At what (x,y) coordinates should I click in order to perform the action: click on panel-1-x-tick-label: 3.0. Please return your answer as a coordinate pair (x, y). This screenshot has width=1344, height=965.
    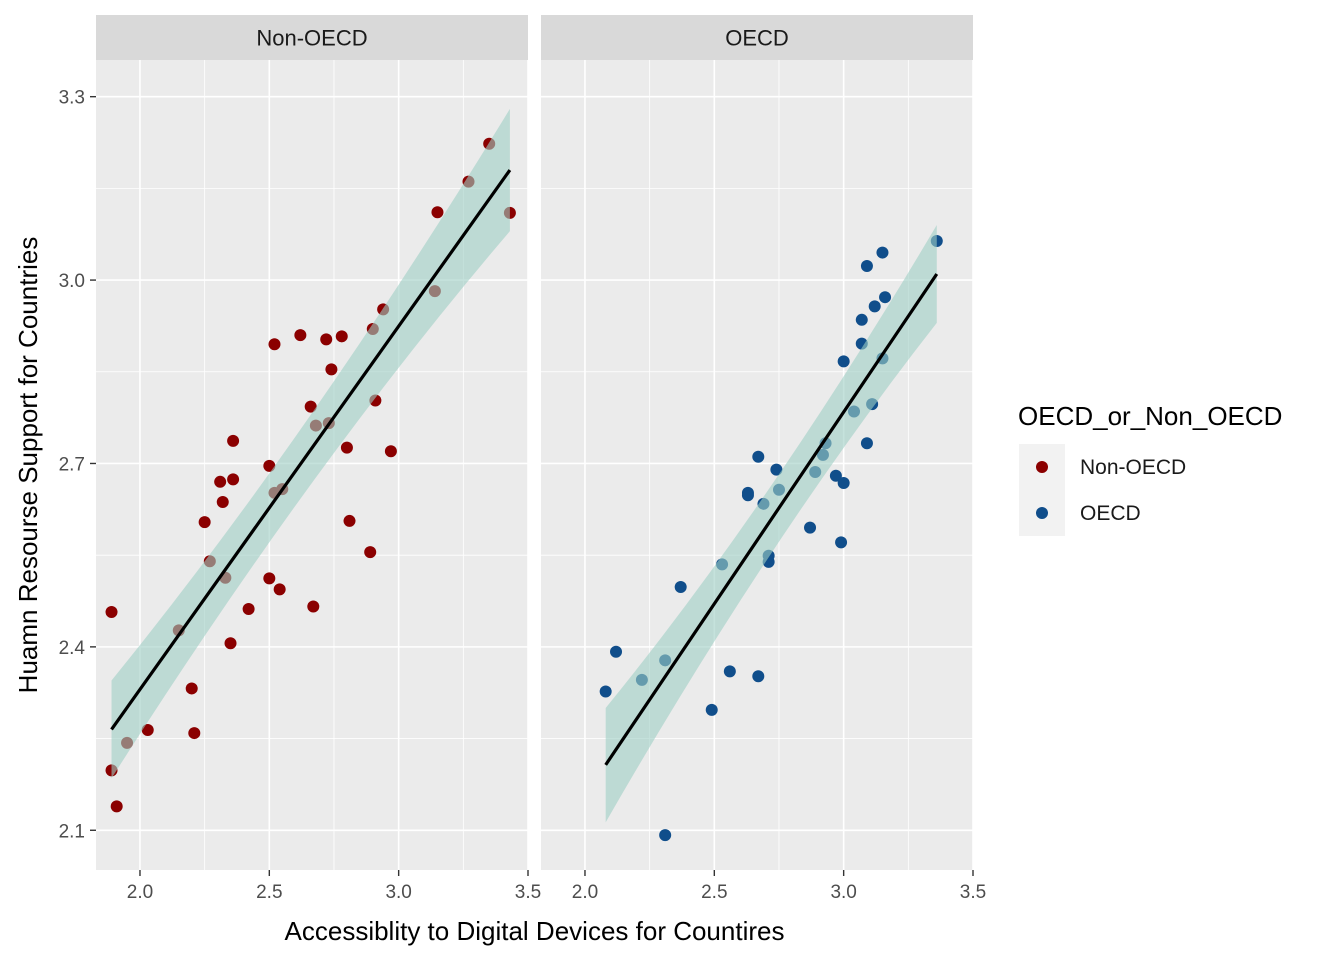
    Looking at the image, I should click on (398, 892).